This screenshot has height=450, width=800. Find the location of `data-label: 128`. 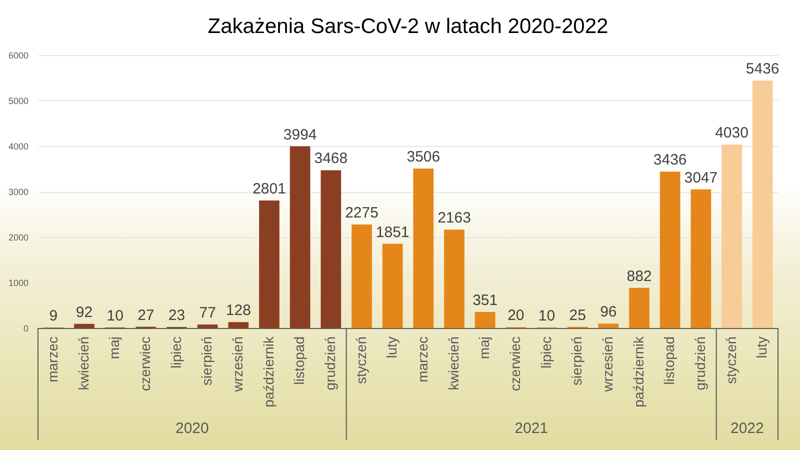

data-label: 128 is located at coordinates (238, 311).